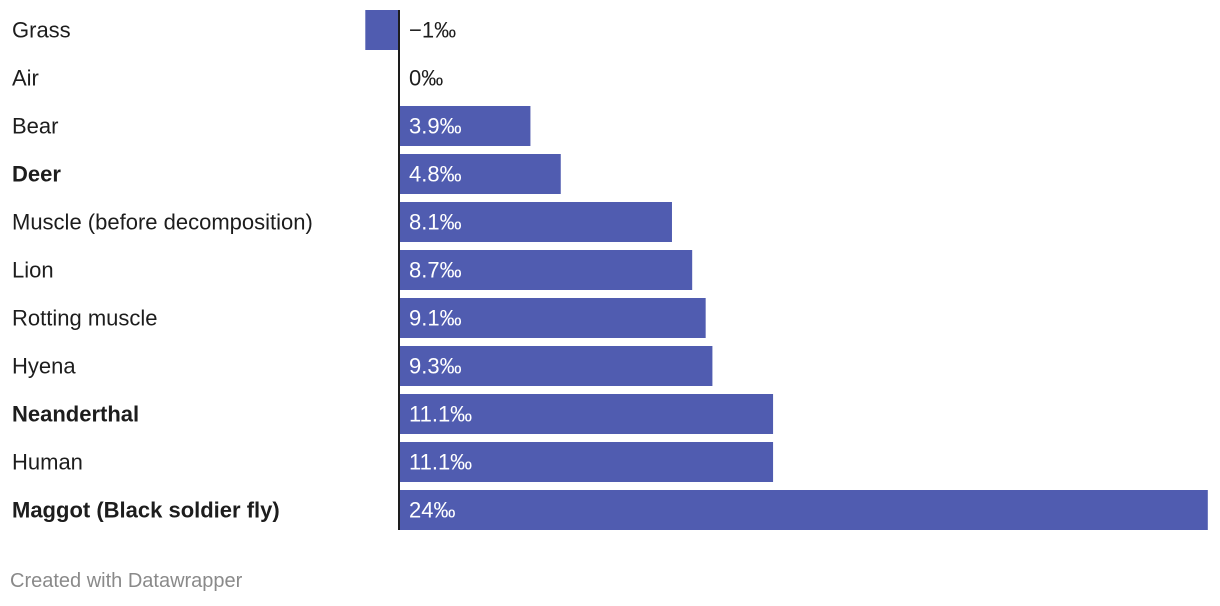 This screenshot has width=1220, height=606. Describe the element at coordinates (41, 30) in the screenshot. I see `category-label: Grass` at that location.